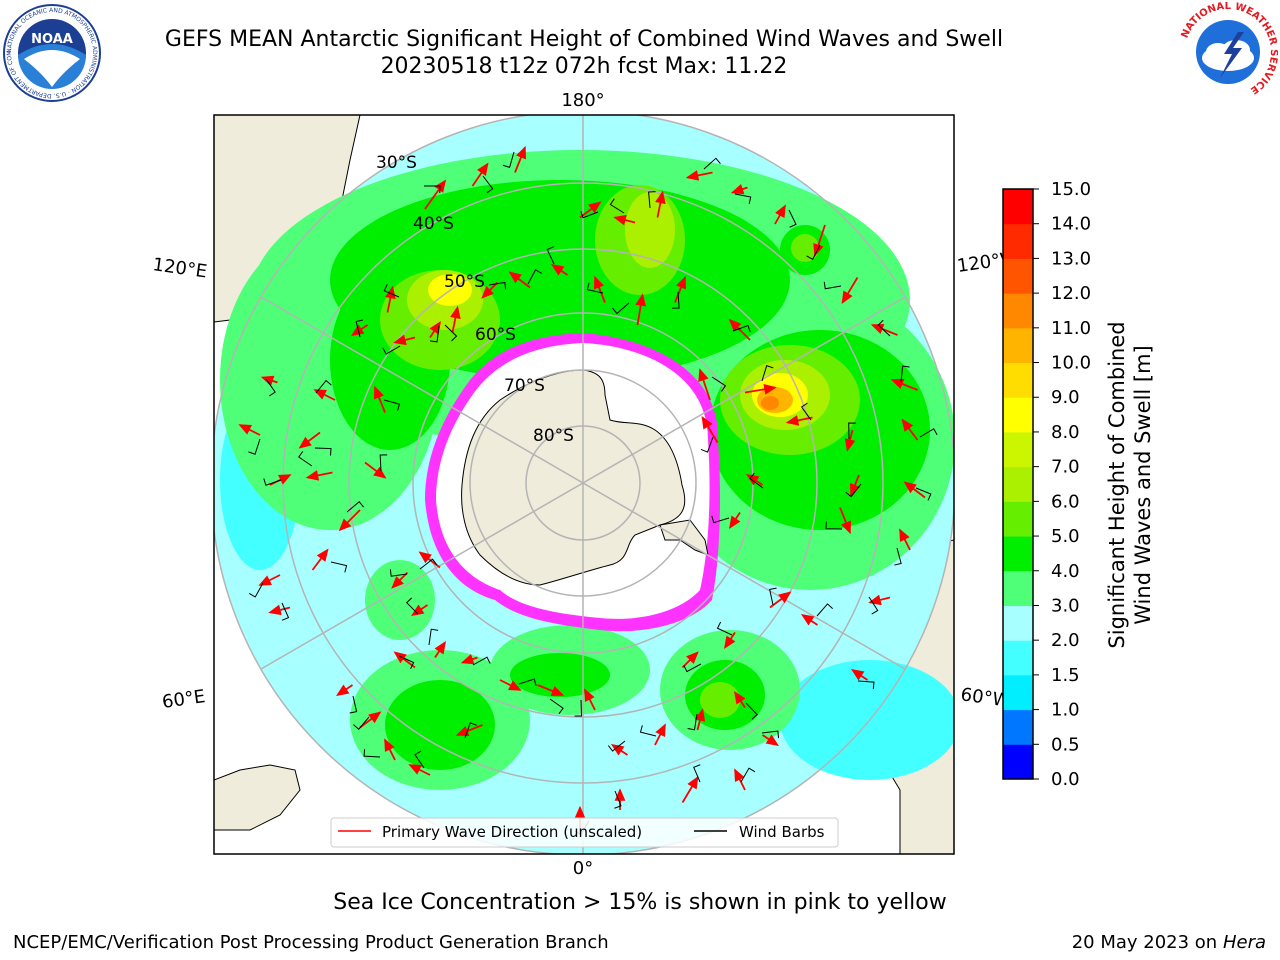 Image resolution: width=1280 pixels, height=960 pixels. Describe the element at coordinates (184, 699) in the screenshot. I see `lon-label-60e: 60°E` at that location.